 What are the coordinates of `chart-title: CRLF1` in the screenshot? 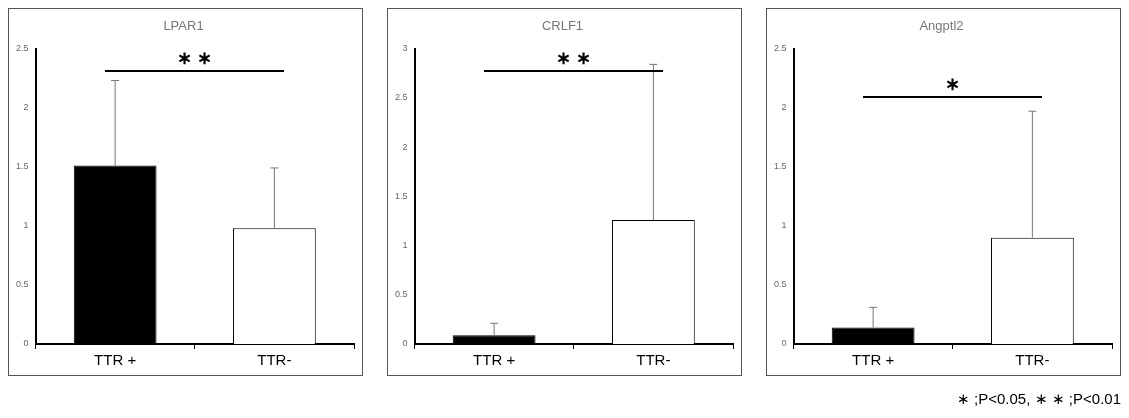 It's located at (562, 26).